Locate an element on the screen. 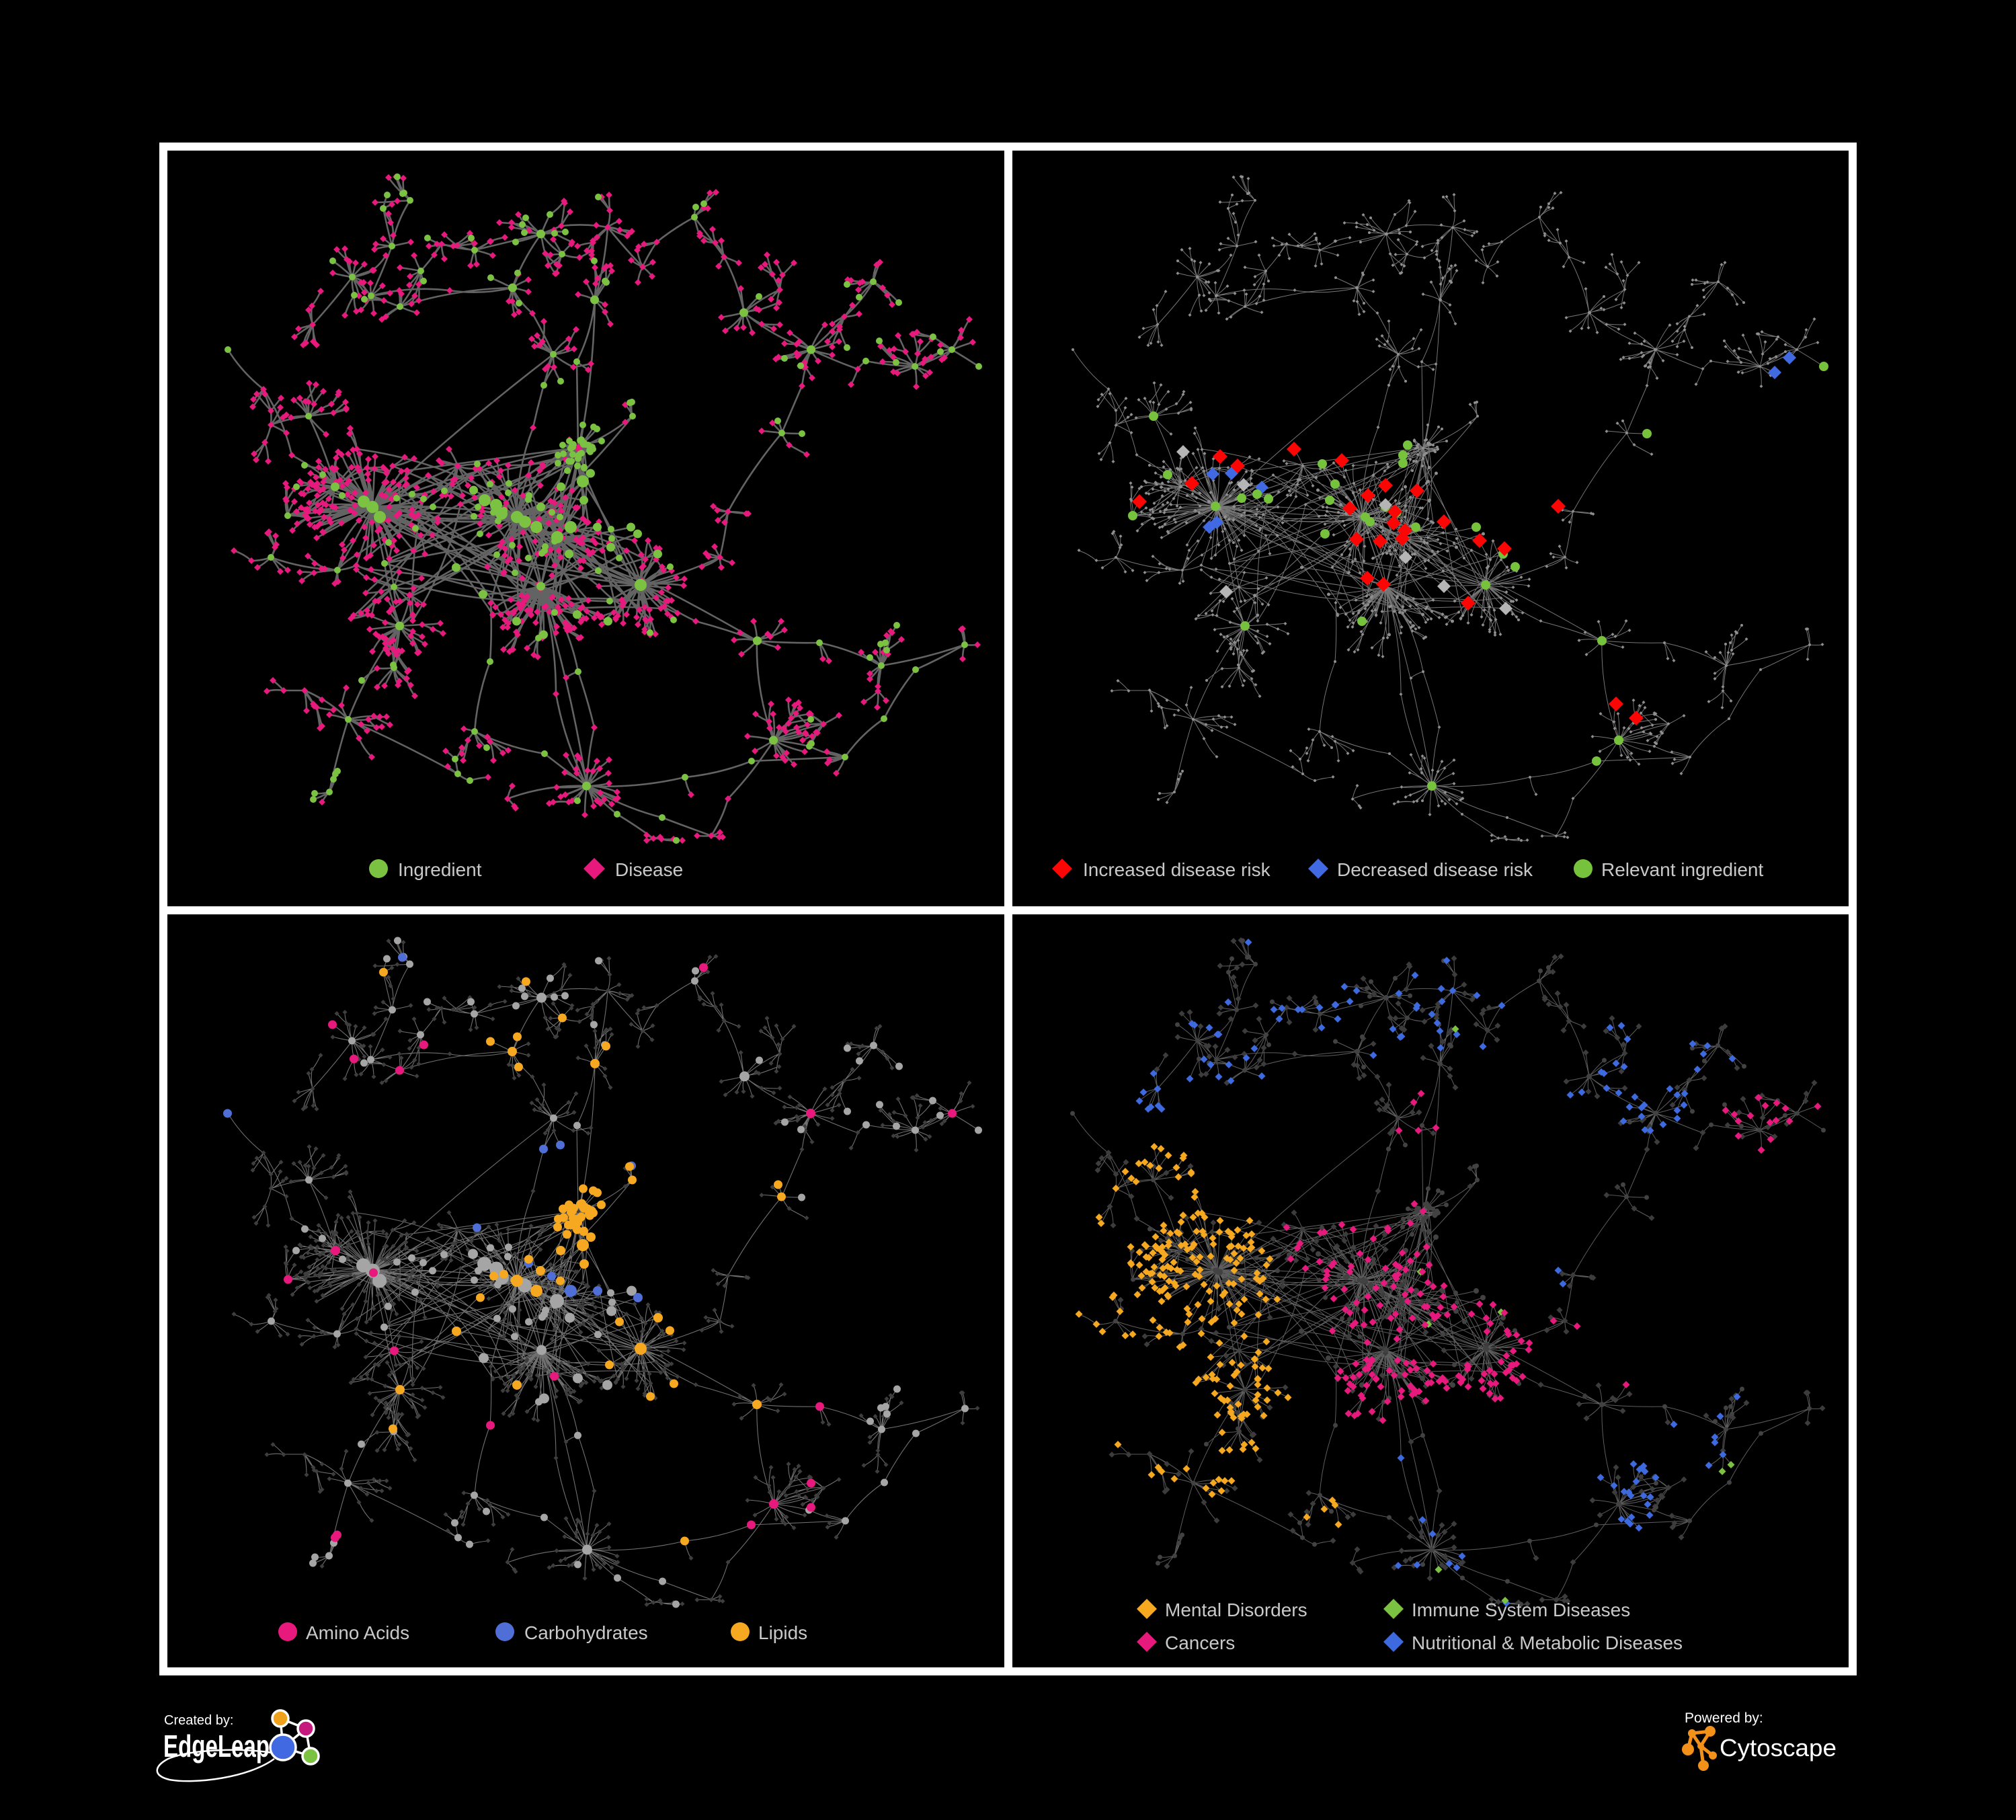  svg-text: Cytoscape is located at coordinates (1778, 1748).